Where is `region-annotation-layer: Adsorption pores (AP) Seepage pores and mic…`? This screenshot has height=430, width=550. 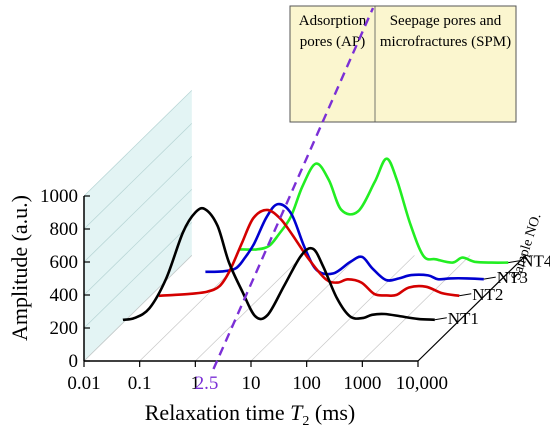
region-annotation-layer: Adsorption pores (AP) Seepage pores and mic… is located at coordinates (403, 64).